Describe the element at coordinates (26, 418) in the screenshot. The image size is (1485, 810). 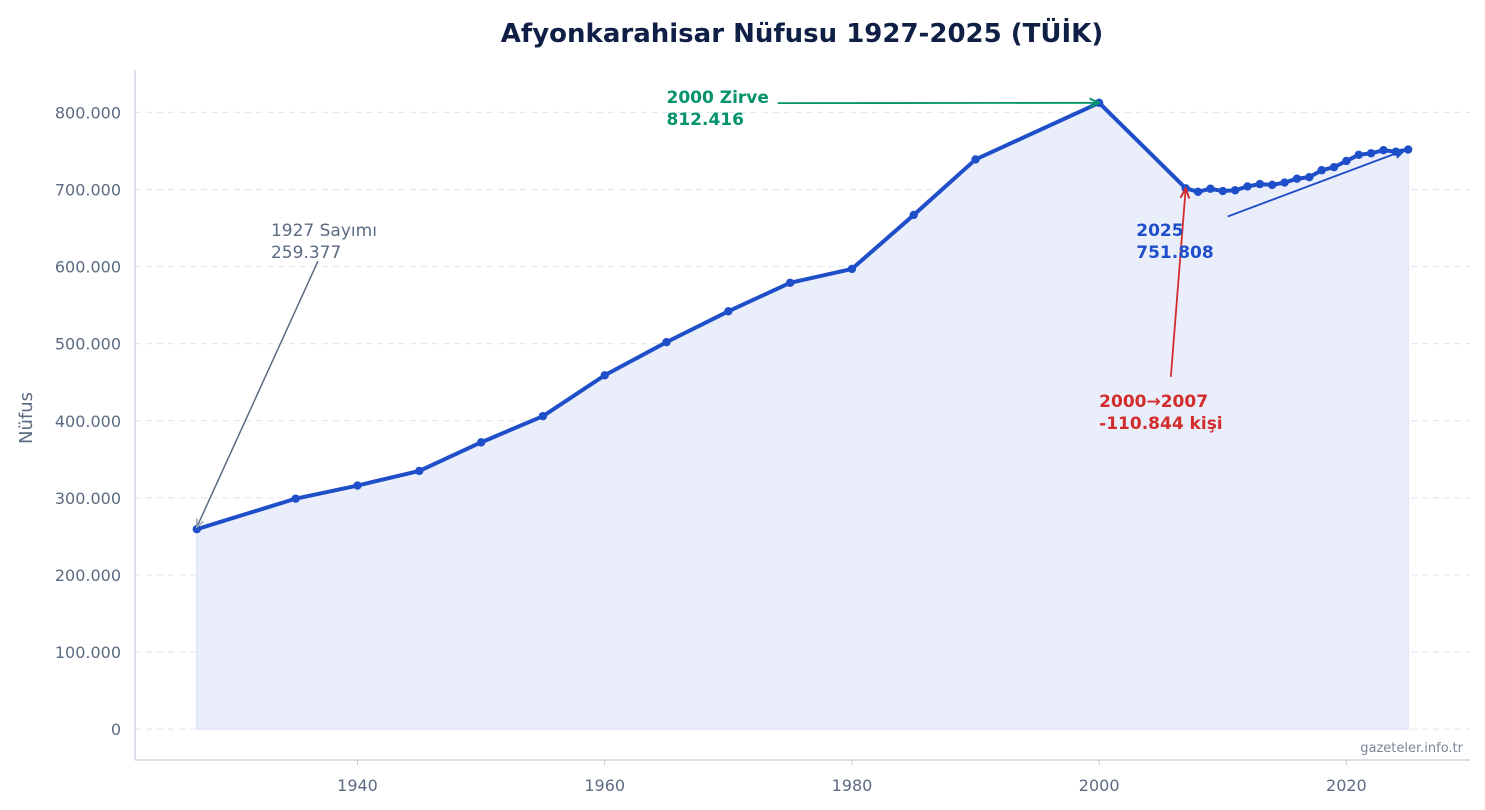
I see `y-axis-label: Nüfus` at that location.